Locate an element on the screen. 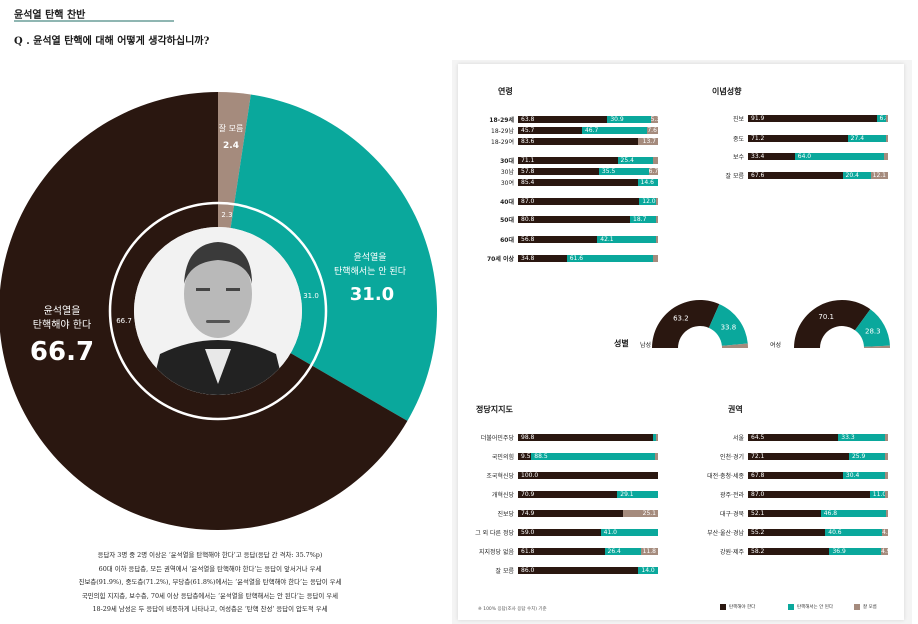  party-row-label: 조국혁신당 is located at coordinates (500, 476).